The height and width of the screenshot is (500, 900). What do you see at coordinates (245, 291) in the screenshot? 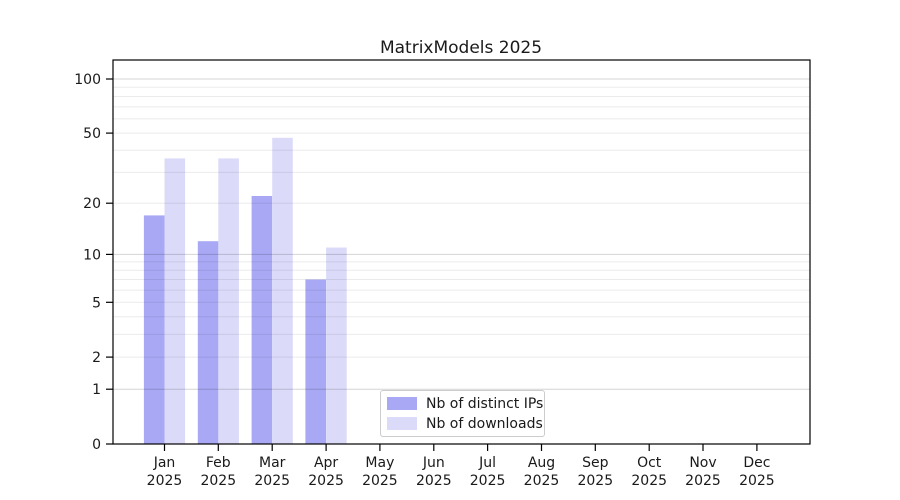
I see `bars-layer` at bounding box center [245, 291].